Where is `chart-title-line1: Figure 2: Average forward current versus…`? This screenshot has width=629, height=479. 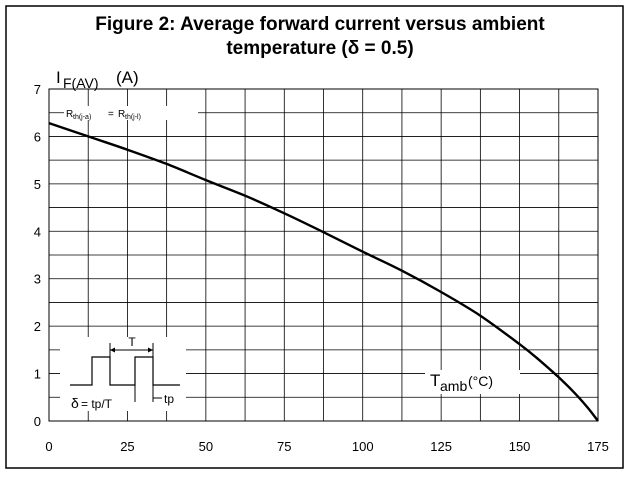
chart-title-line1: Figure 2: Average forward current versus… is located at coordinates (320, 24).